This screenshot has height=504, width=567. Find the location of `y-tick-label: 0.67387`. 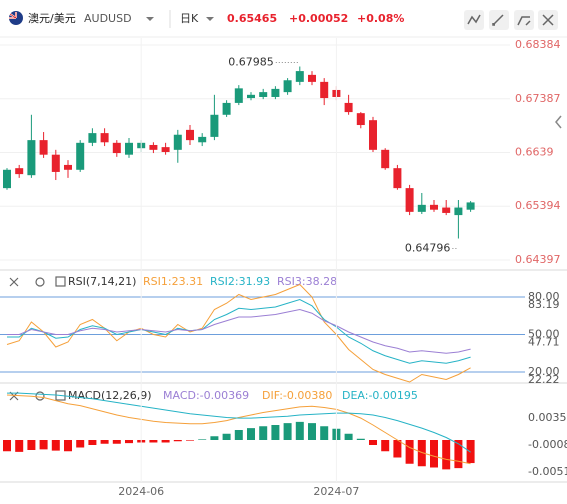

y-tick-label: 0.67387 is located at coordinates (538, 98).